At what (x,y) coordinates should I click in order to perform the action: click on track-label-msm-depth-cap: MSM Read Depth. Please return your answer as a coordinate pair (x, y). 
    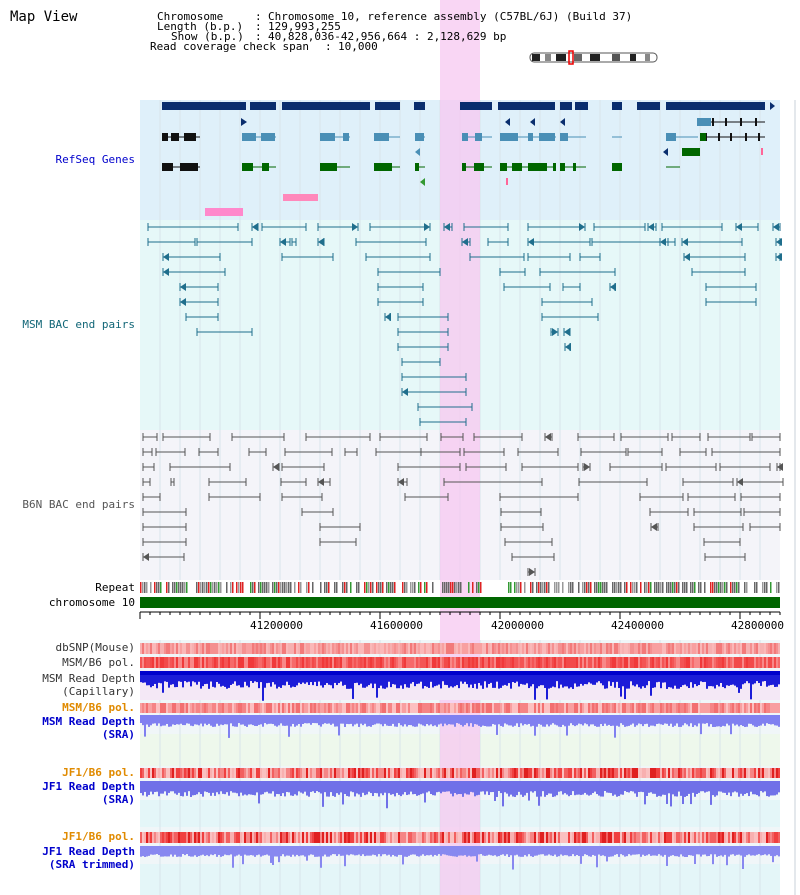
    Looking at the image, I should click on (88, 678).